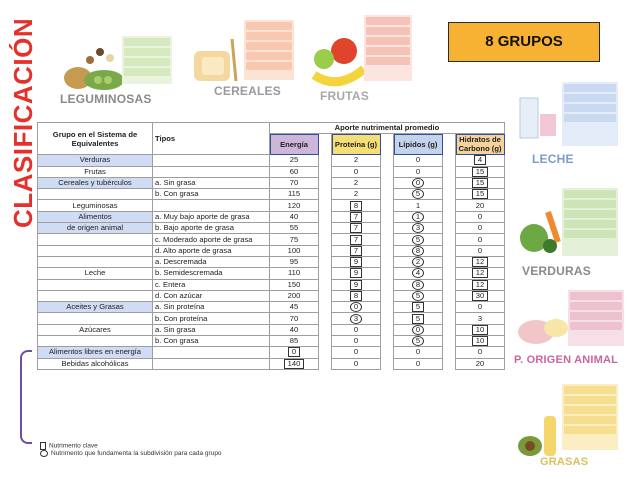 This screenshot has width=638, height=479. I want to click on verduras-card: VERDURAS, so click(568, 233).